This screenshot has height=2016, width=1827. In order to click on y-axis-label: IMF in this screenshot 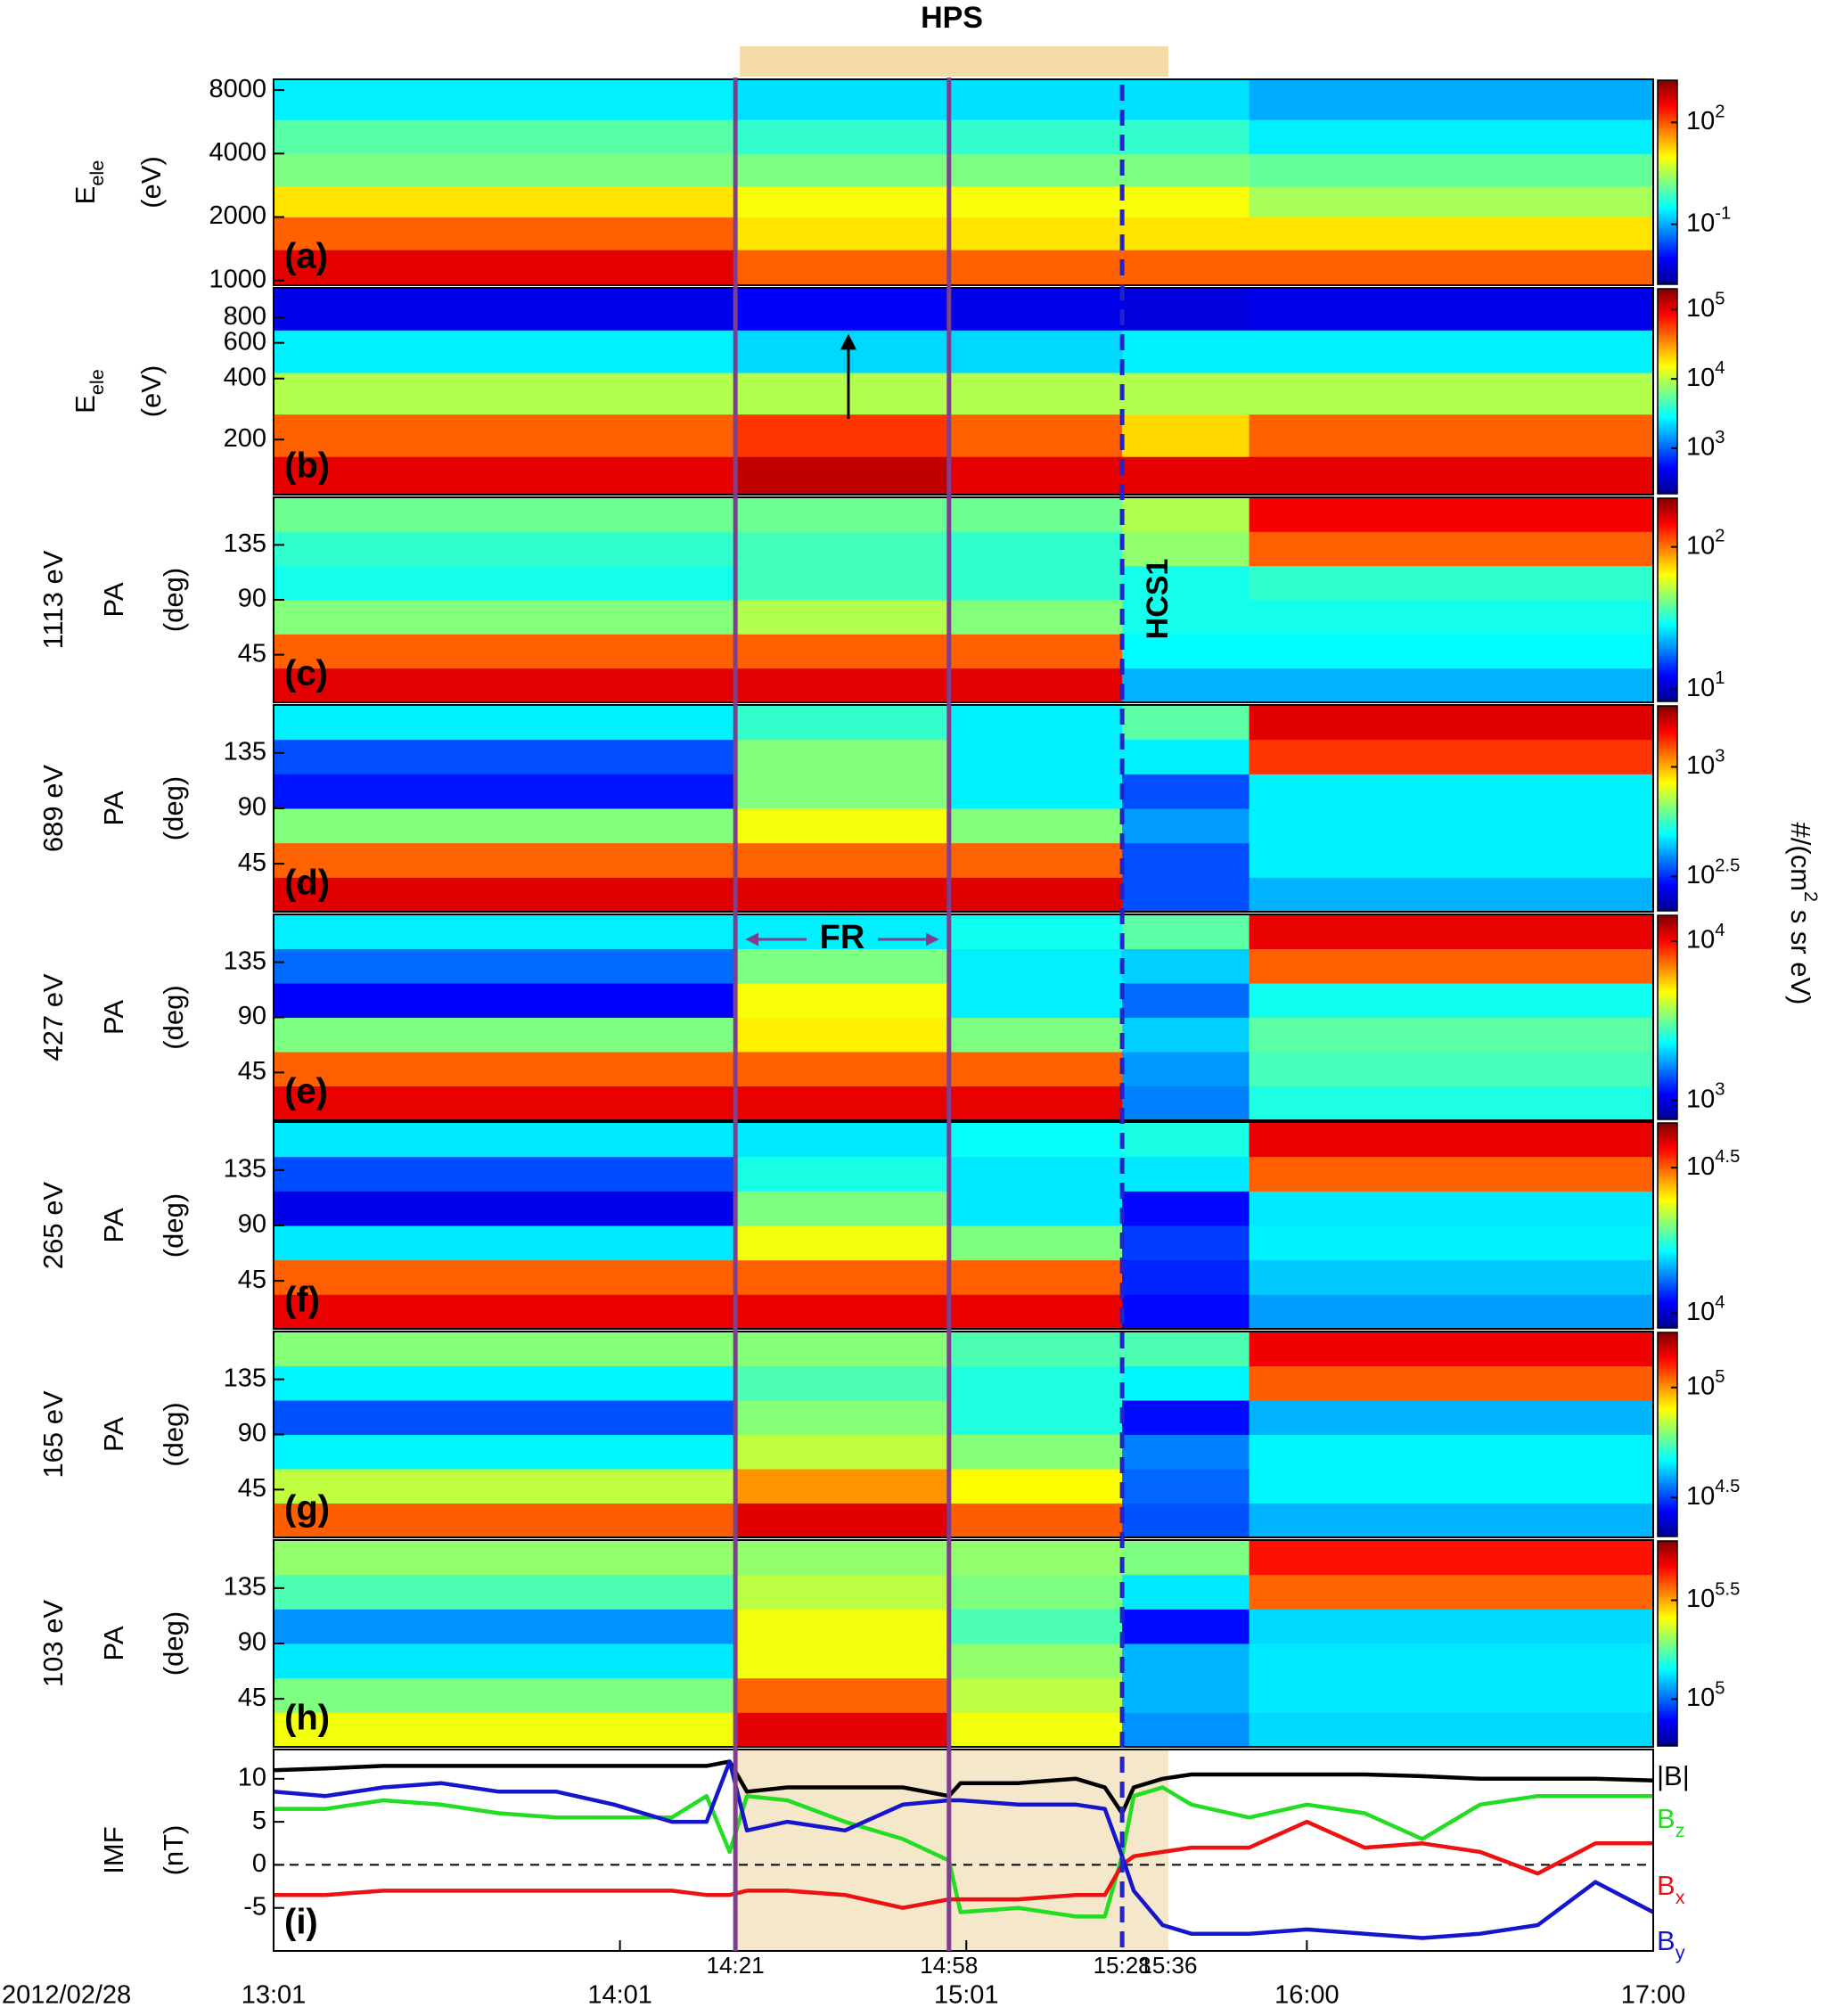, I will do `click(114, 1850)`.